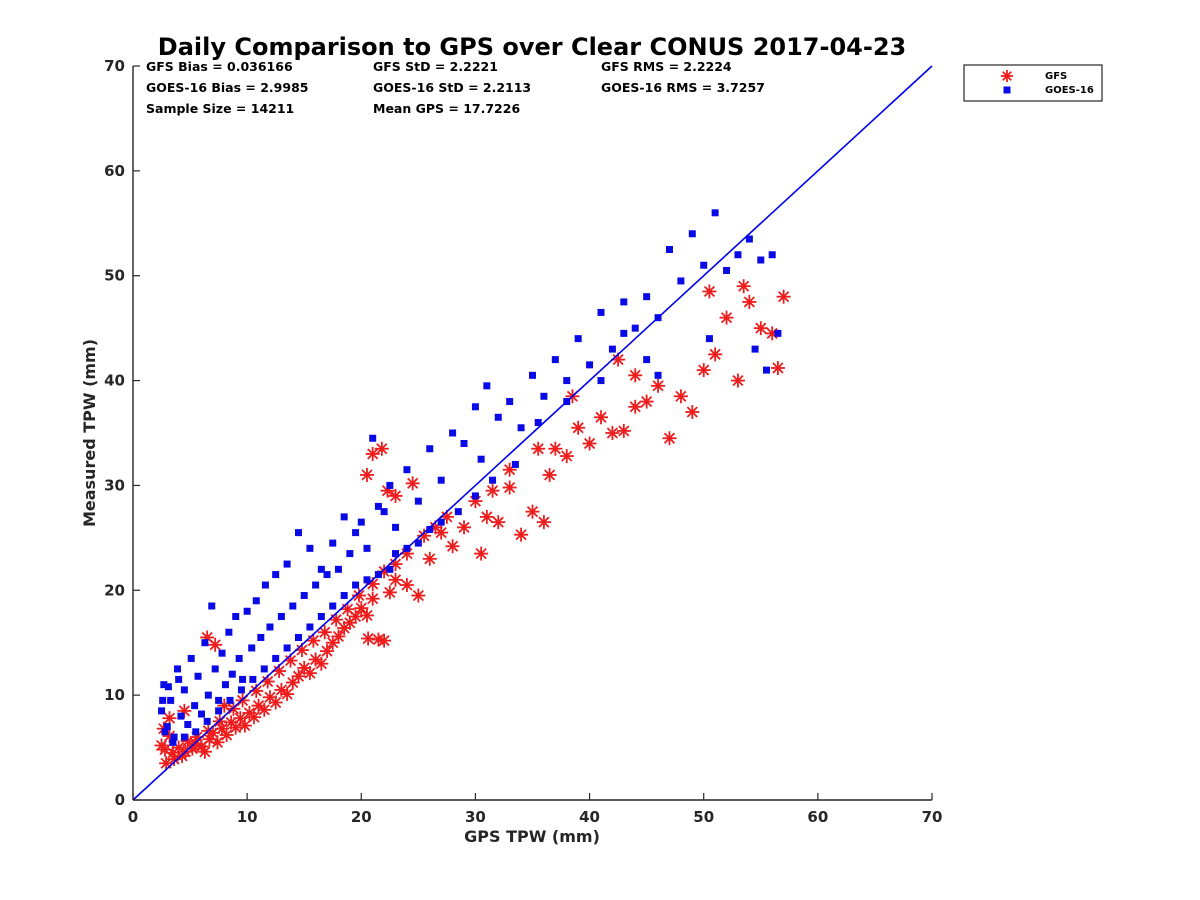 This screenshot has height=900, width=1200. Describe the element at coordinates (1007, 90) in the screenshot. I see `legend-square` at that location.